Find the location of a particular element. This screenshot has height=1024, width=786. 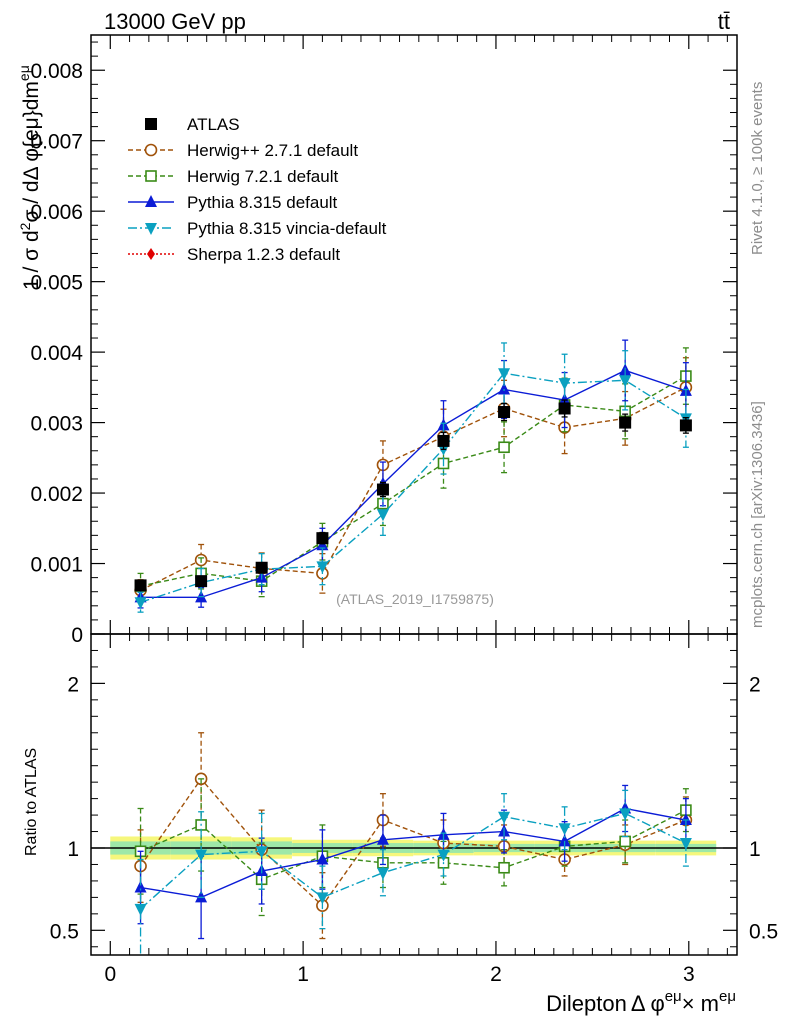

ratio-y-tick-label: 2 is located at coordinates (73, 684).